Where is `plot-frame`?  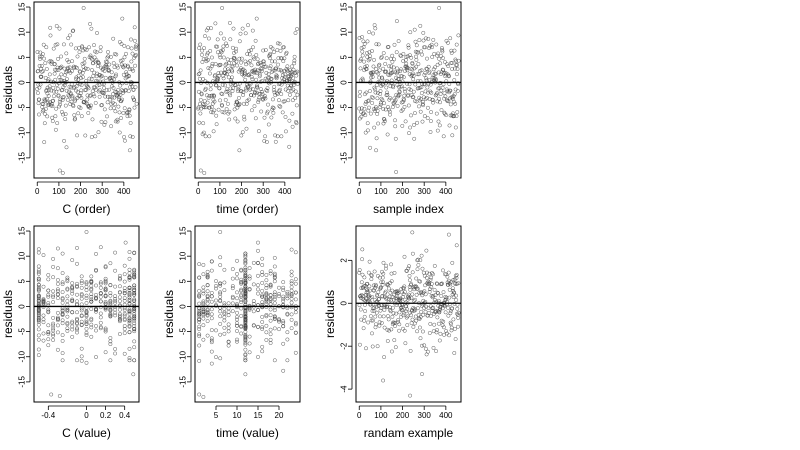 plot-frame is located at coordinates (247, 314).